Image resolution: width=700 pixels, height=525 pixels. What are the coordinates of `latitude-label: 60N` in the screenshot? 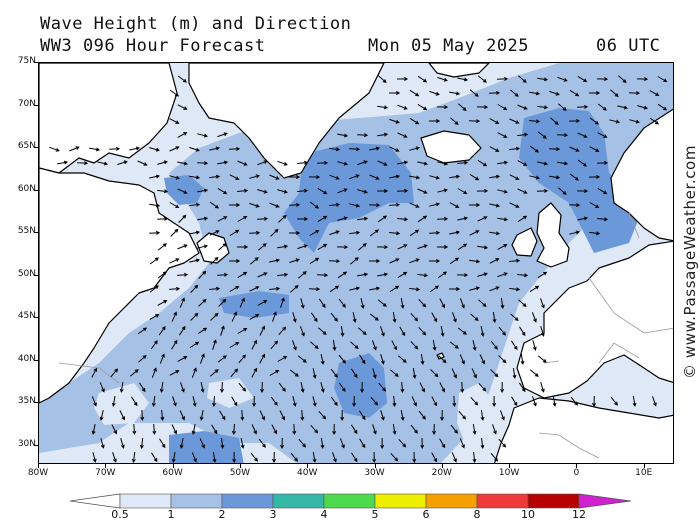 It's located at (26, 188).